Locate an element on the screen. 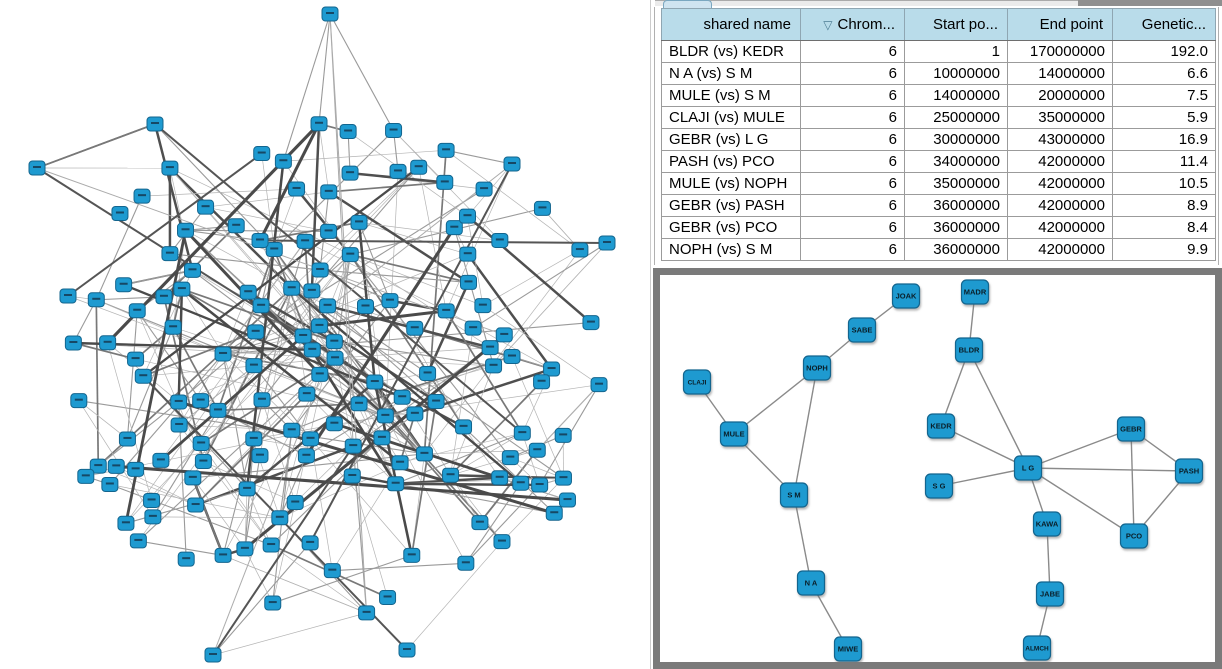 The width and height of the screenshot is (1222, 669). node-JOAK: JOAK is located at coordinates (906, 296).